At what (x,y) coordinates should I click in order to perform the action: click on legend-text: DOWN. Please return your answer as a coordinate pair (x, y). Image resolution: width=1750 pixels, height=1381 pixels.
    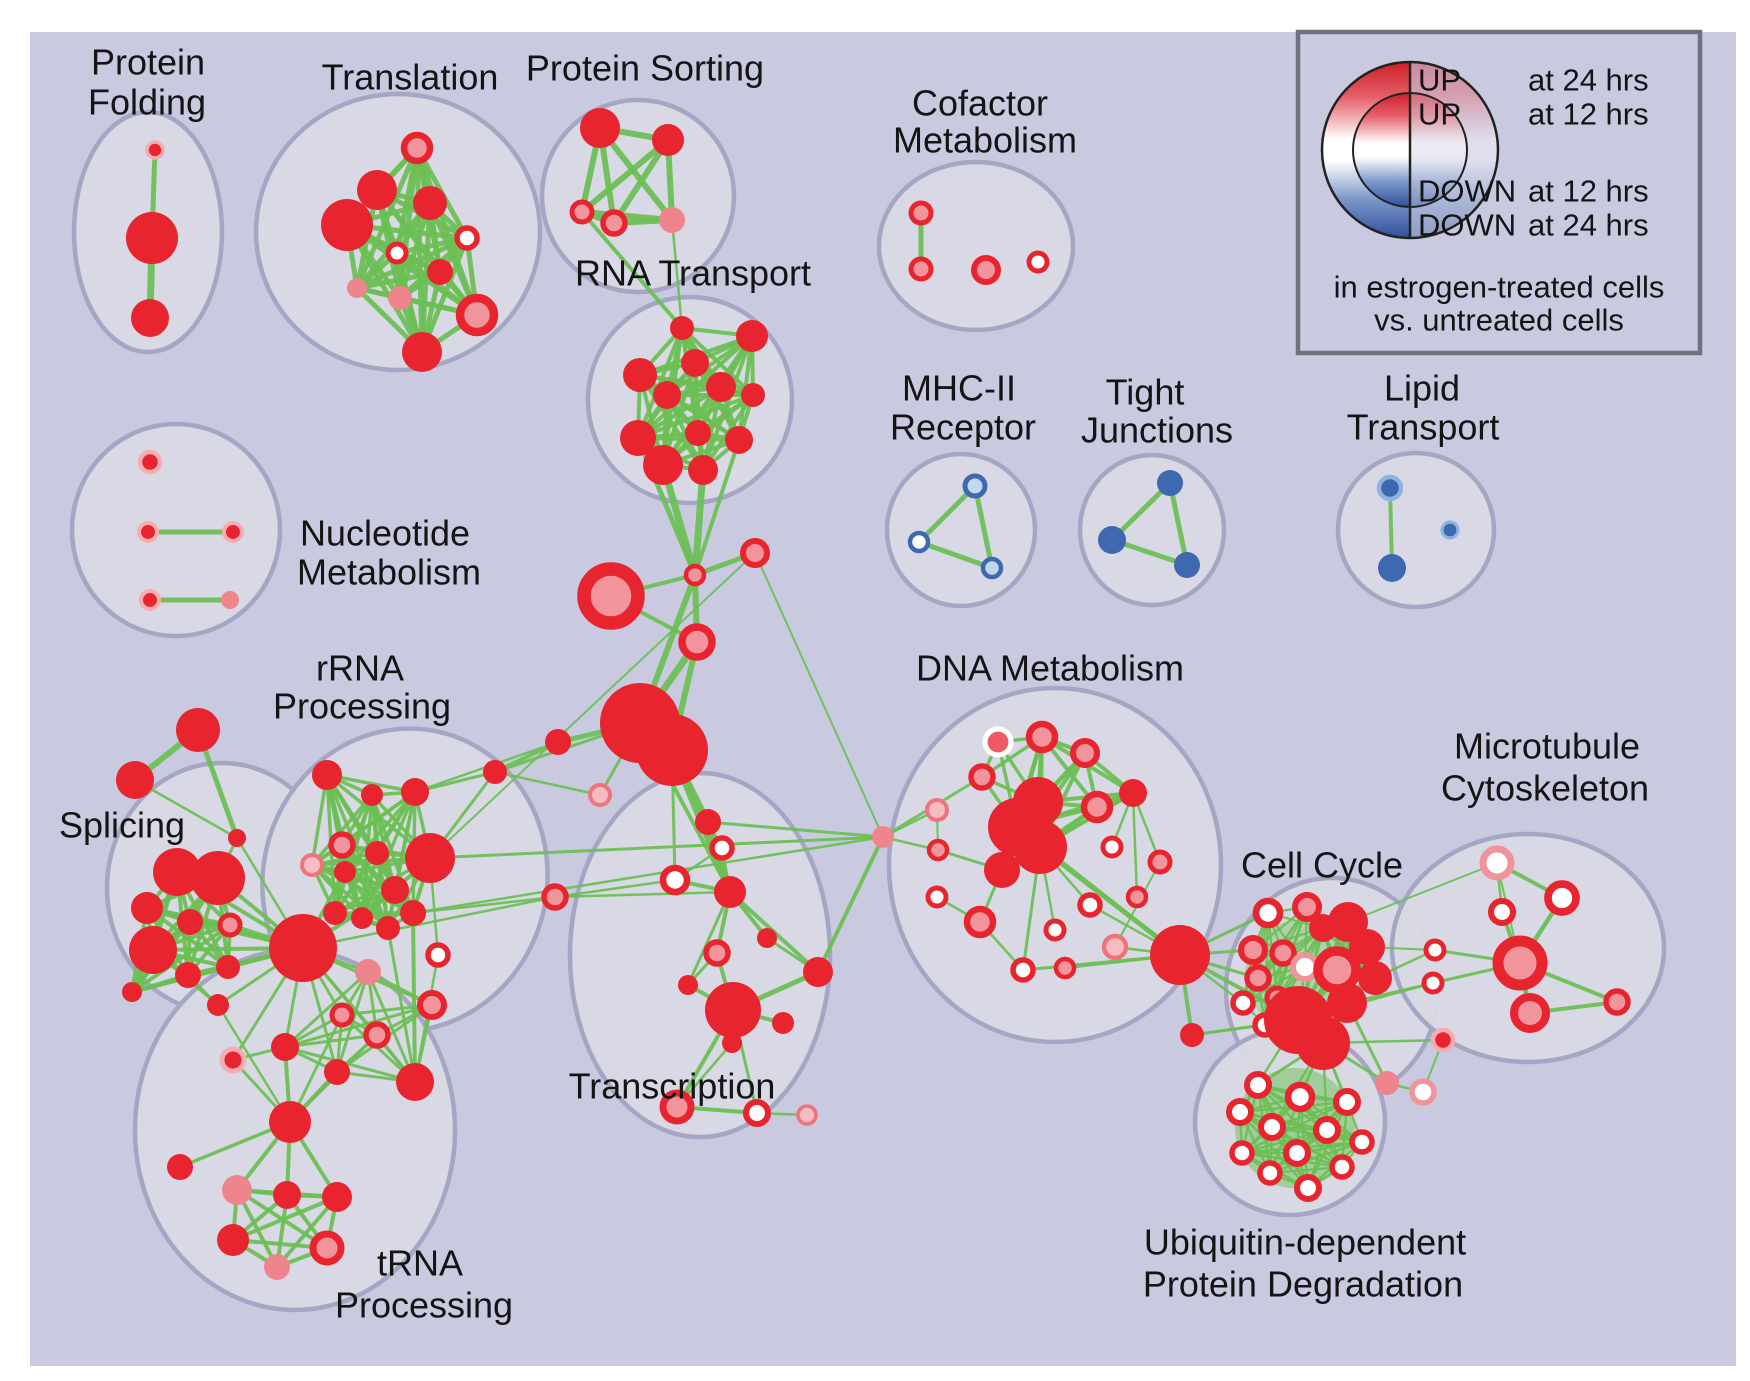
    Looking at the image, I should click on (1467, 191).